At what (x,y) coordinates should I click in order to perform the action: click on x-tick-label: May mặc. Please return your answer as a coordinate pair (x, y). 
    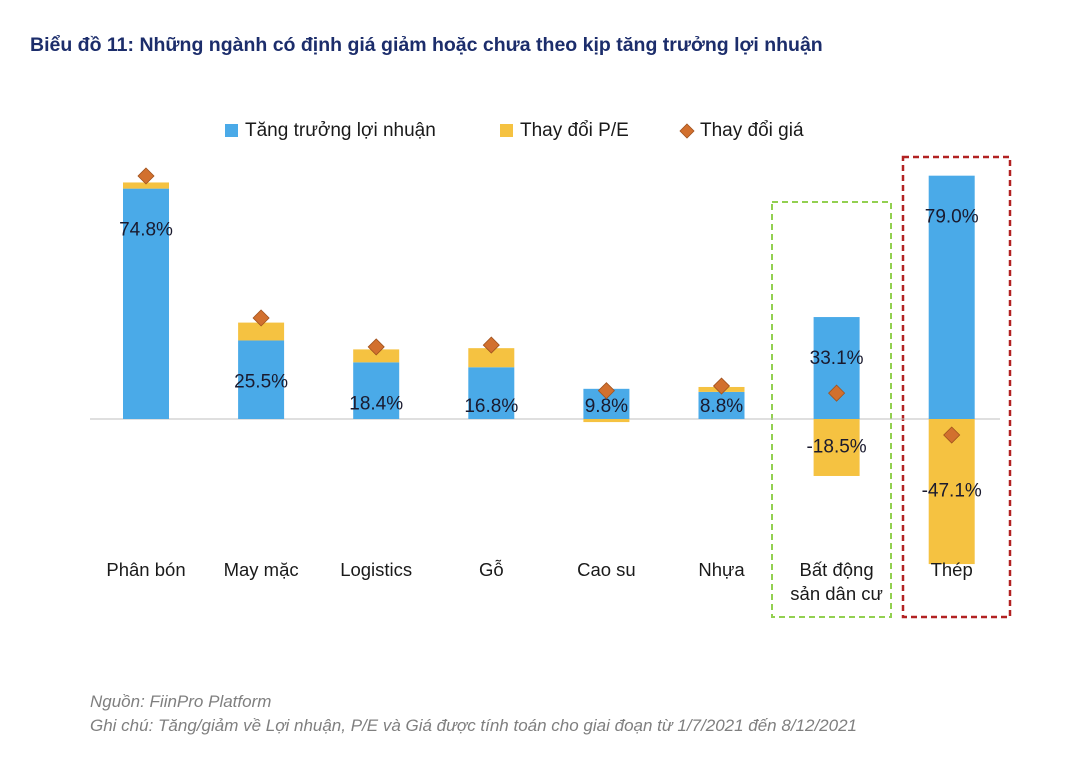
    Looking at the image, I should click on (261, 569).